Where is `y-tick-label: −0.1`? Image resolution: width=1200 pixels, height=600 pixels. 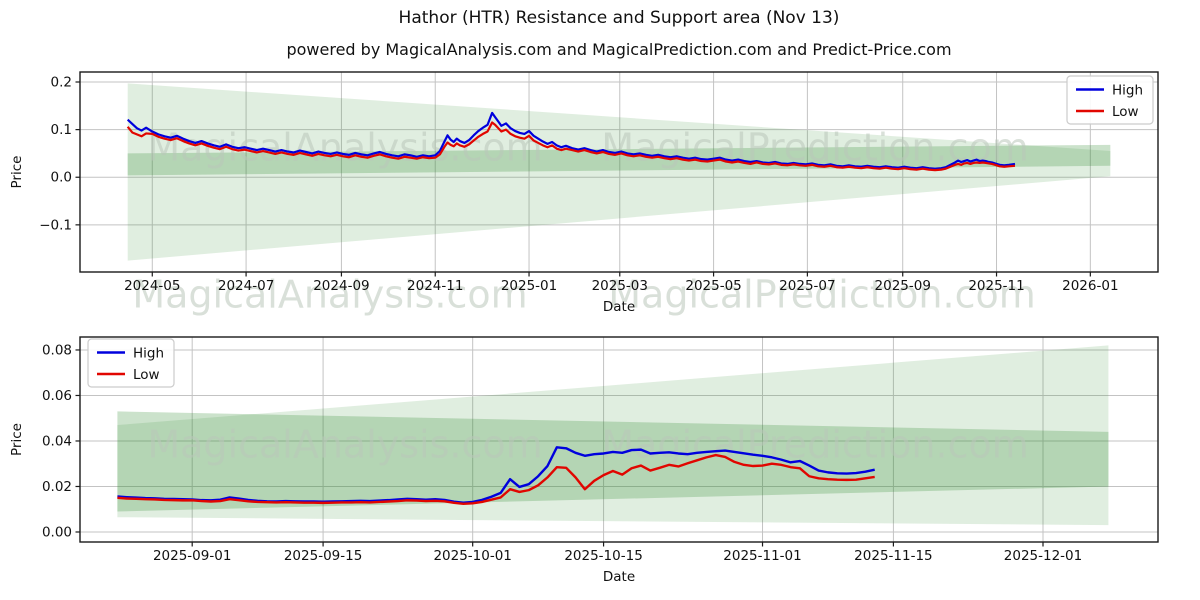 y-tick-label: −0.1 is located at coordinates (55, 225).